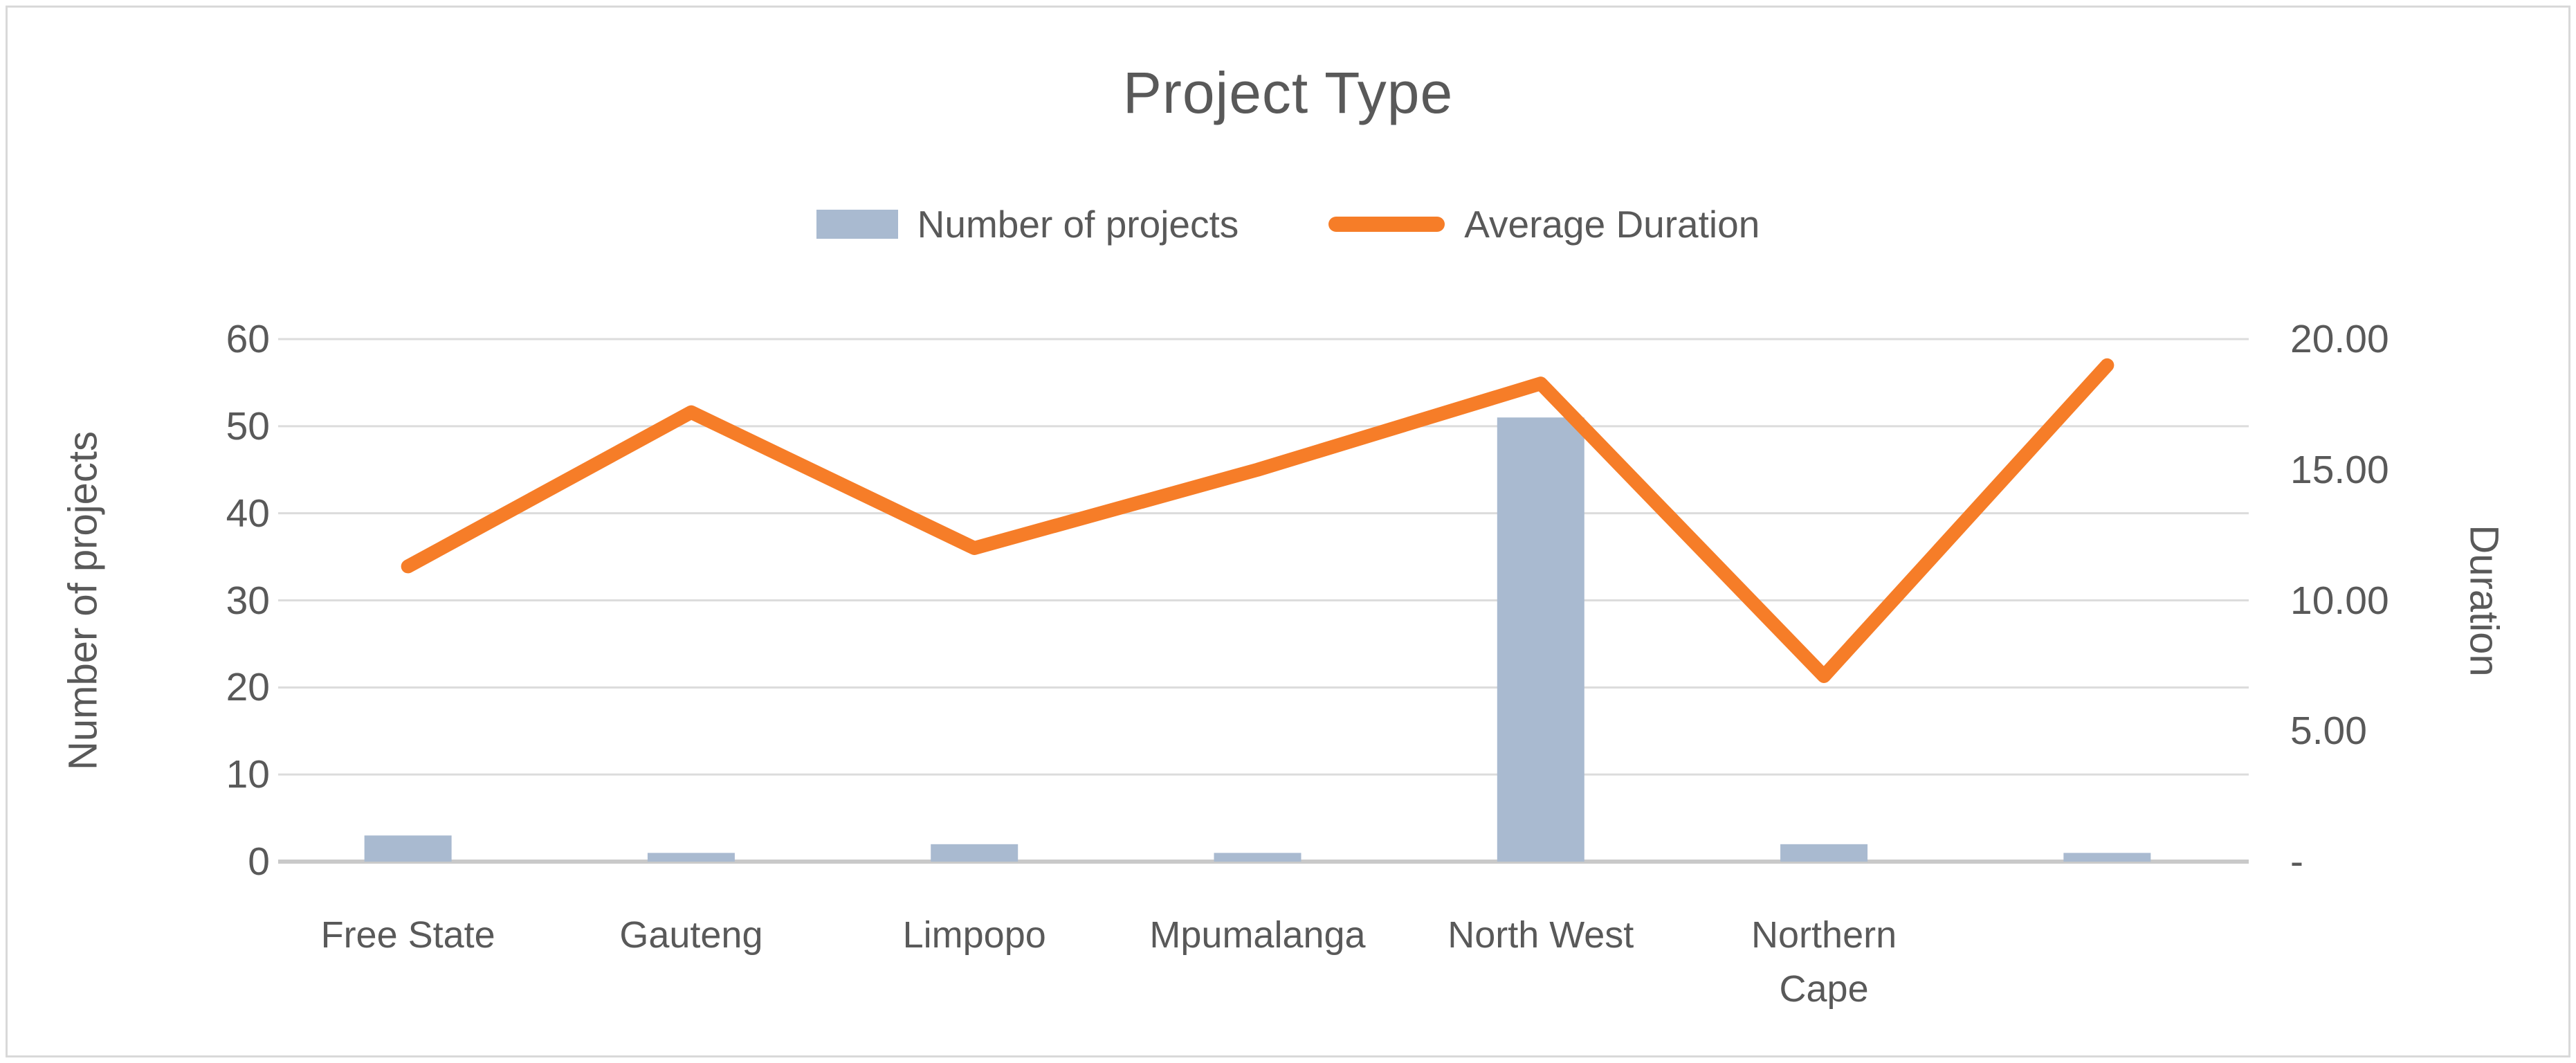 The image size is (2576, 1063). What do you see at coordinates (248, 425) in the screenshot?
I see `left-axis-tick: 50` at bounding box center [248, 425].